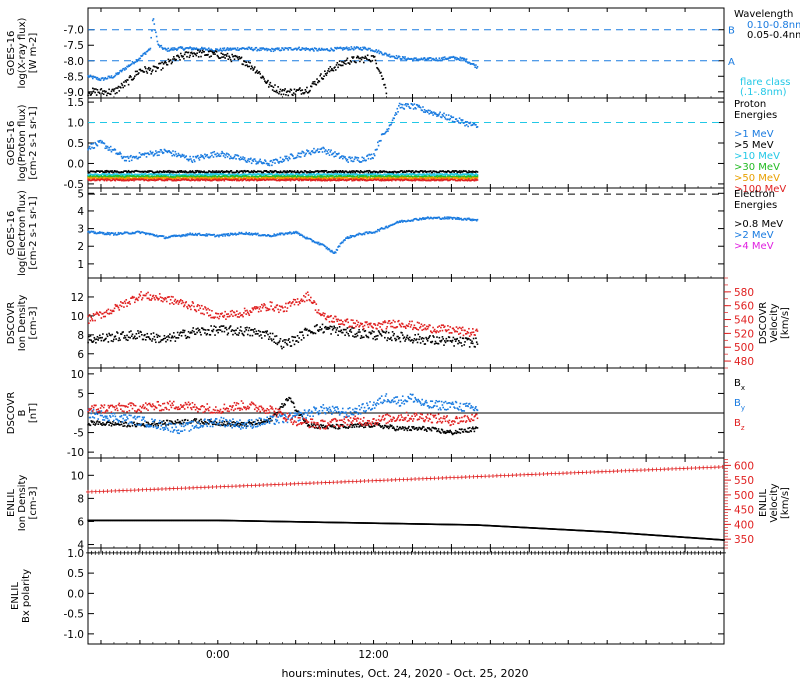 This screenshot has height=684, width=800. What do you see at coordinates (22, 323) in the screenshot?
I see `y-axis-label: Ion Density` at bounding box center [22, 323].